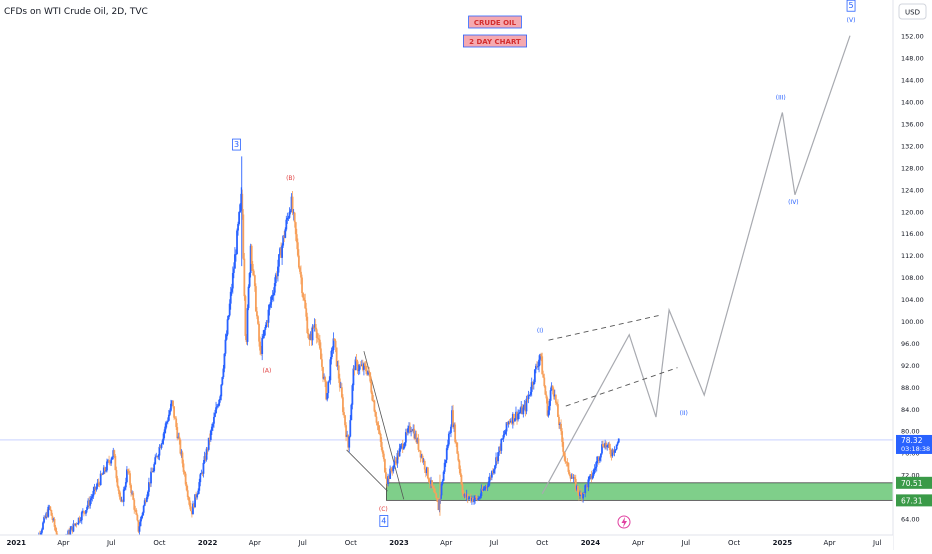  I want to click on wave-label-a-2: (A), so click(267, 371).